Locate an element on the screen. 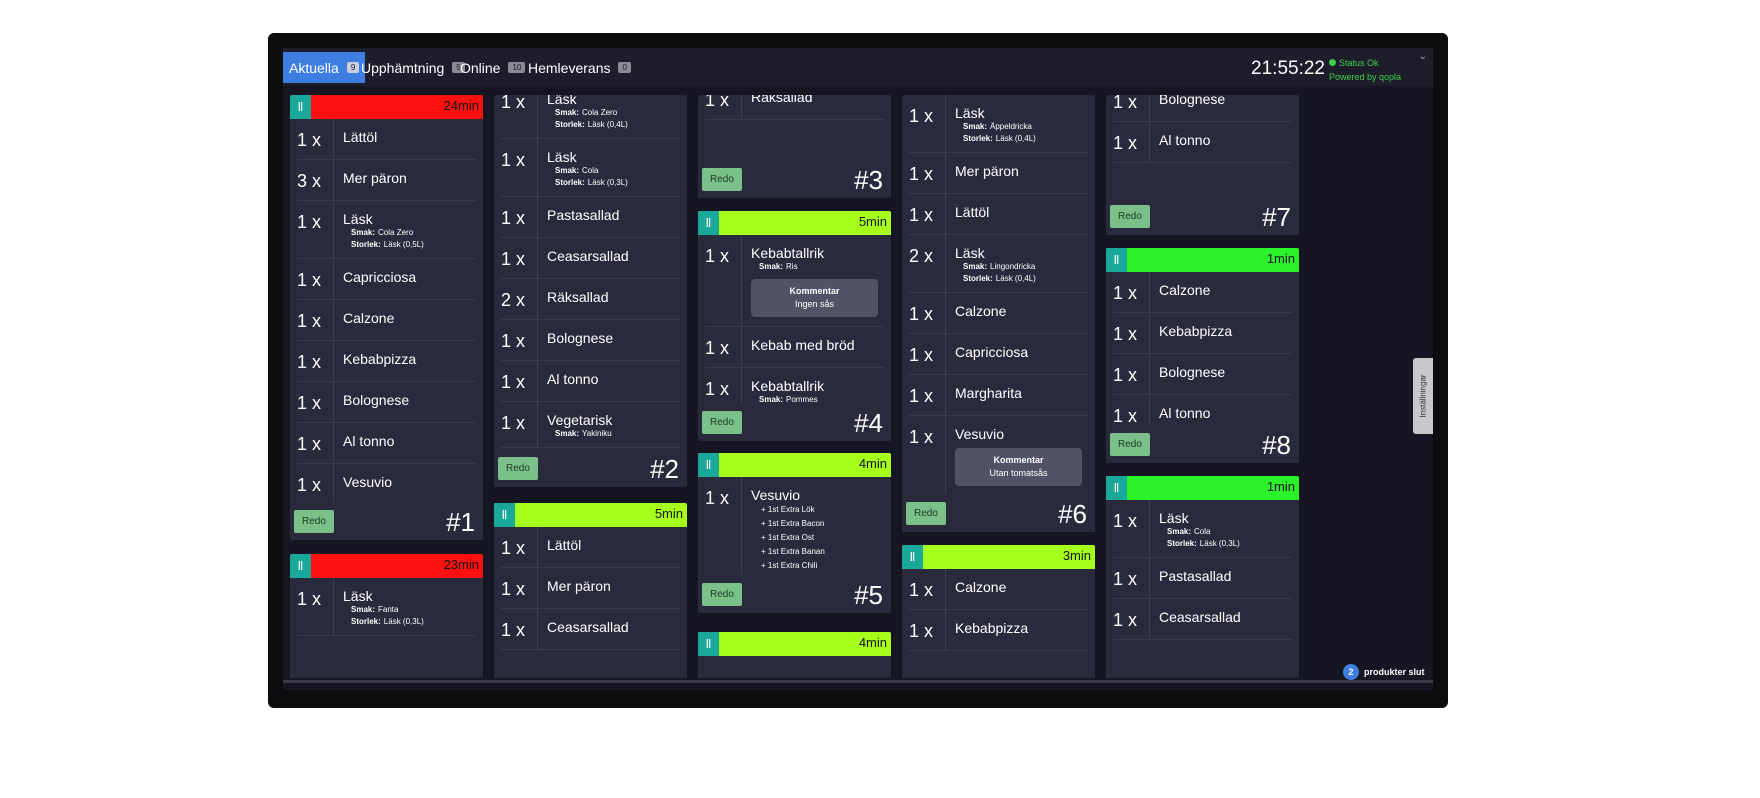 The height and width of the screenshot is (798, 1760). order-line-item: 1 x Margharita is located at coordinates (998, 395).